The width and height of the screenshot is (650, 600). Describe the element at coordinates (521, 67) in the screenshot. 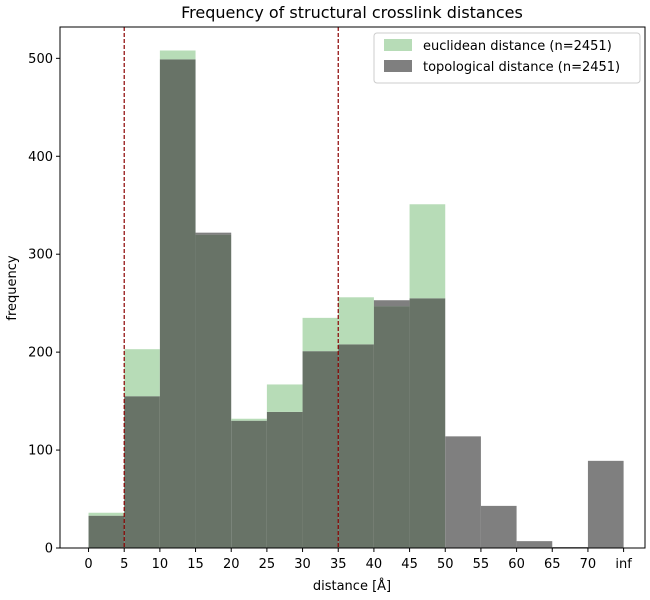

I see `legend-label-topological: topological distance (n=2451)` at that location.